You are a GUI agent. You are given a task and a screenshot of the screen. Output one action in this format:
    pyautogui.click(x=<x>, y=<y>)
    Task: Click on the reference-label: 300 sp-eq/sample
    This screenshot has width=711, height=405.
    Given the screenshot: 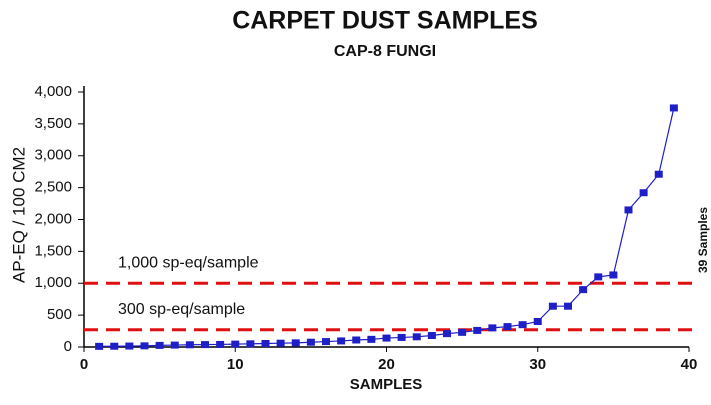 What is the action you would take?
    pyautogui.click(x=181, y=309)
    